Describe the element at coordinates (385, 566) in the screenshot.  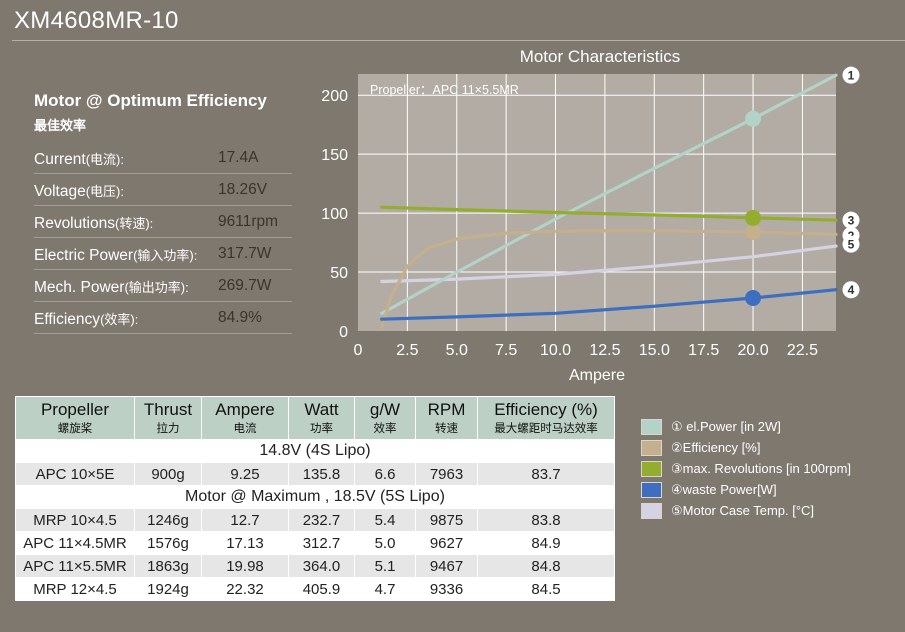
I see `cell-gw: 5.1` at that location.